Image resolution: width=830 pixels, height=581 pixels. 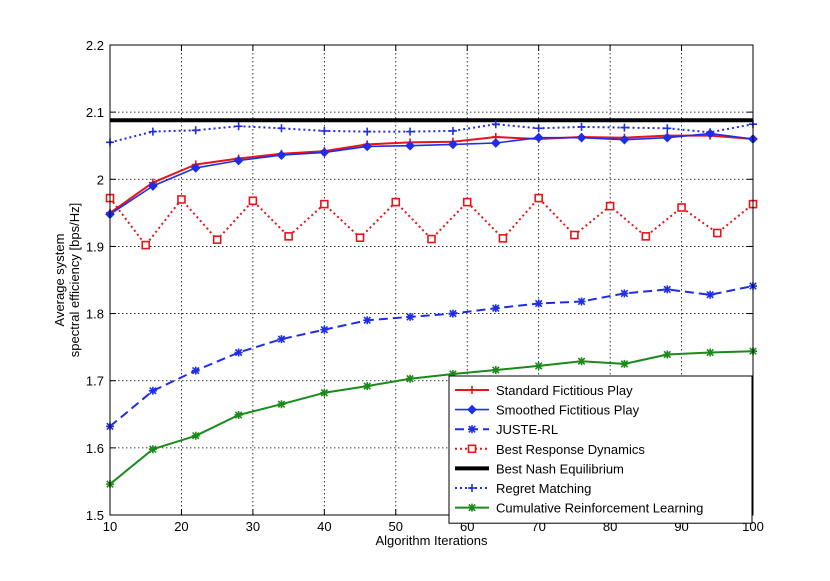 I want to click on legend-label: Best Response Dynamics, so click(x=570, y=449).